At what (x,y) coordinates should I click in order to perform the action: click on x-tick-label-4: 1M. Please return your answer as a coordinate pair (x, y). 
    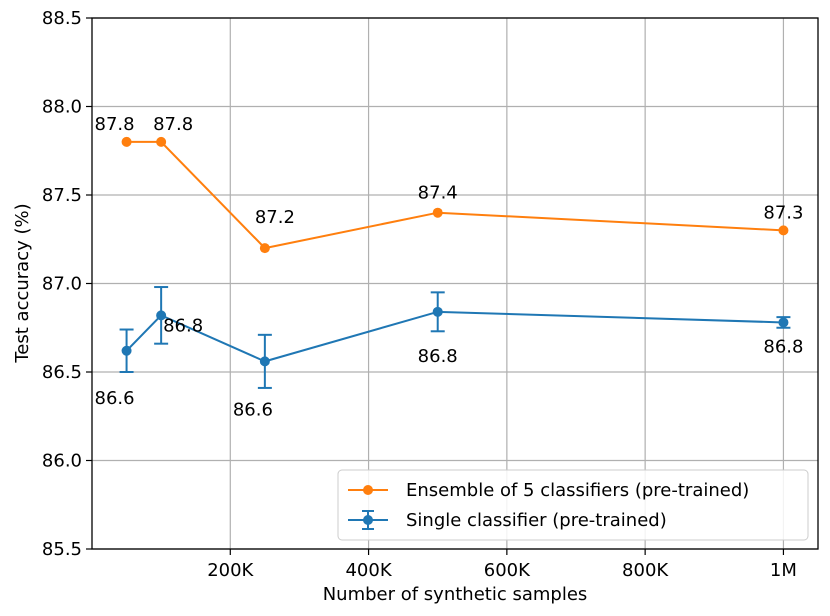
    Looking at the image, I should click on (783, 570).